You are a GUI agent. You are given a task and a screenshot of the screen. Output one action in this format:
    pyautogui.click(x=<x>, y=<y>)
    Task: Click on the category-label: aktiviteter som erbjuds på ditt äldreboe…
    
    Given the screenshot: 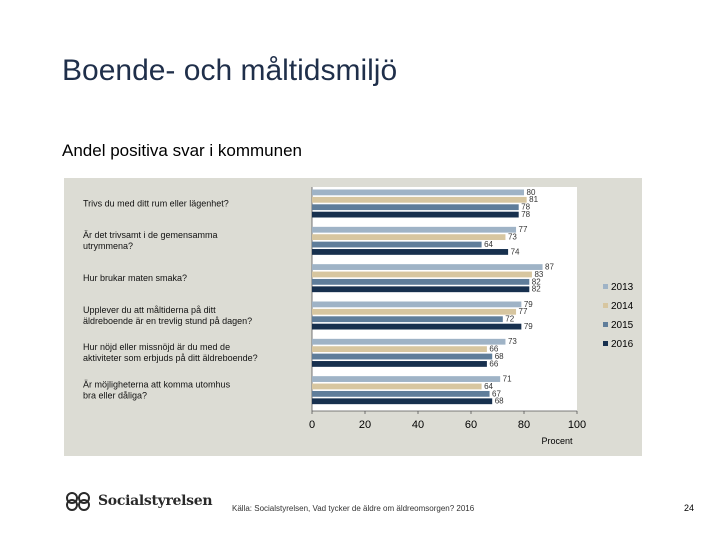 What is the action you would take?
    pyautogui.click(x=170, y=358)
    